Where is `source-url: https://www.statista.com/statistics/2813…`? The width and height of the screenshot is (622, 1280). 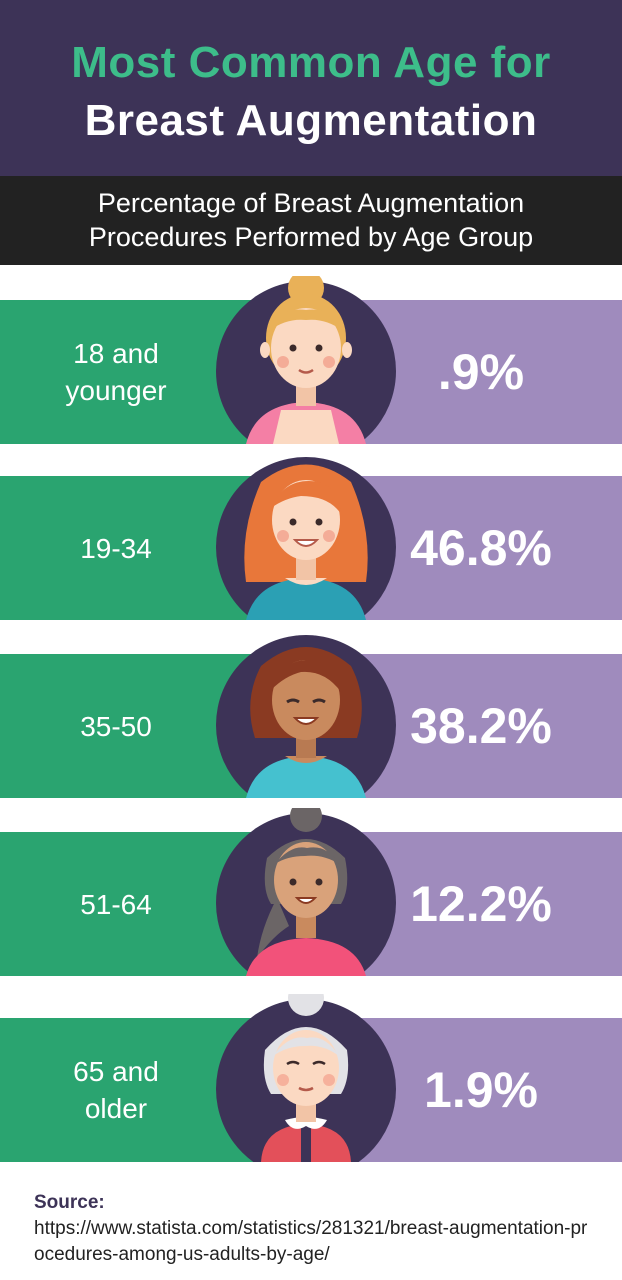 source-url: https://www.statista.com/statistics/2813… is located at coordinates (311, 1241).